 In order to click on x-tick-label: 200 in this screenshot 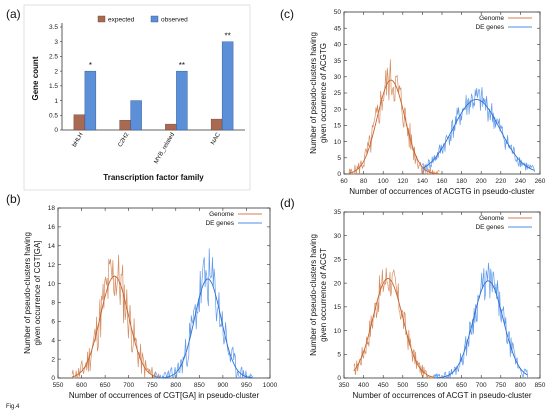, I will do `click(481, 181)`.